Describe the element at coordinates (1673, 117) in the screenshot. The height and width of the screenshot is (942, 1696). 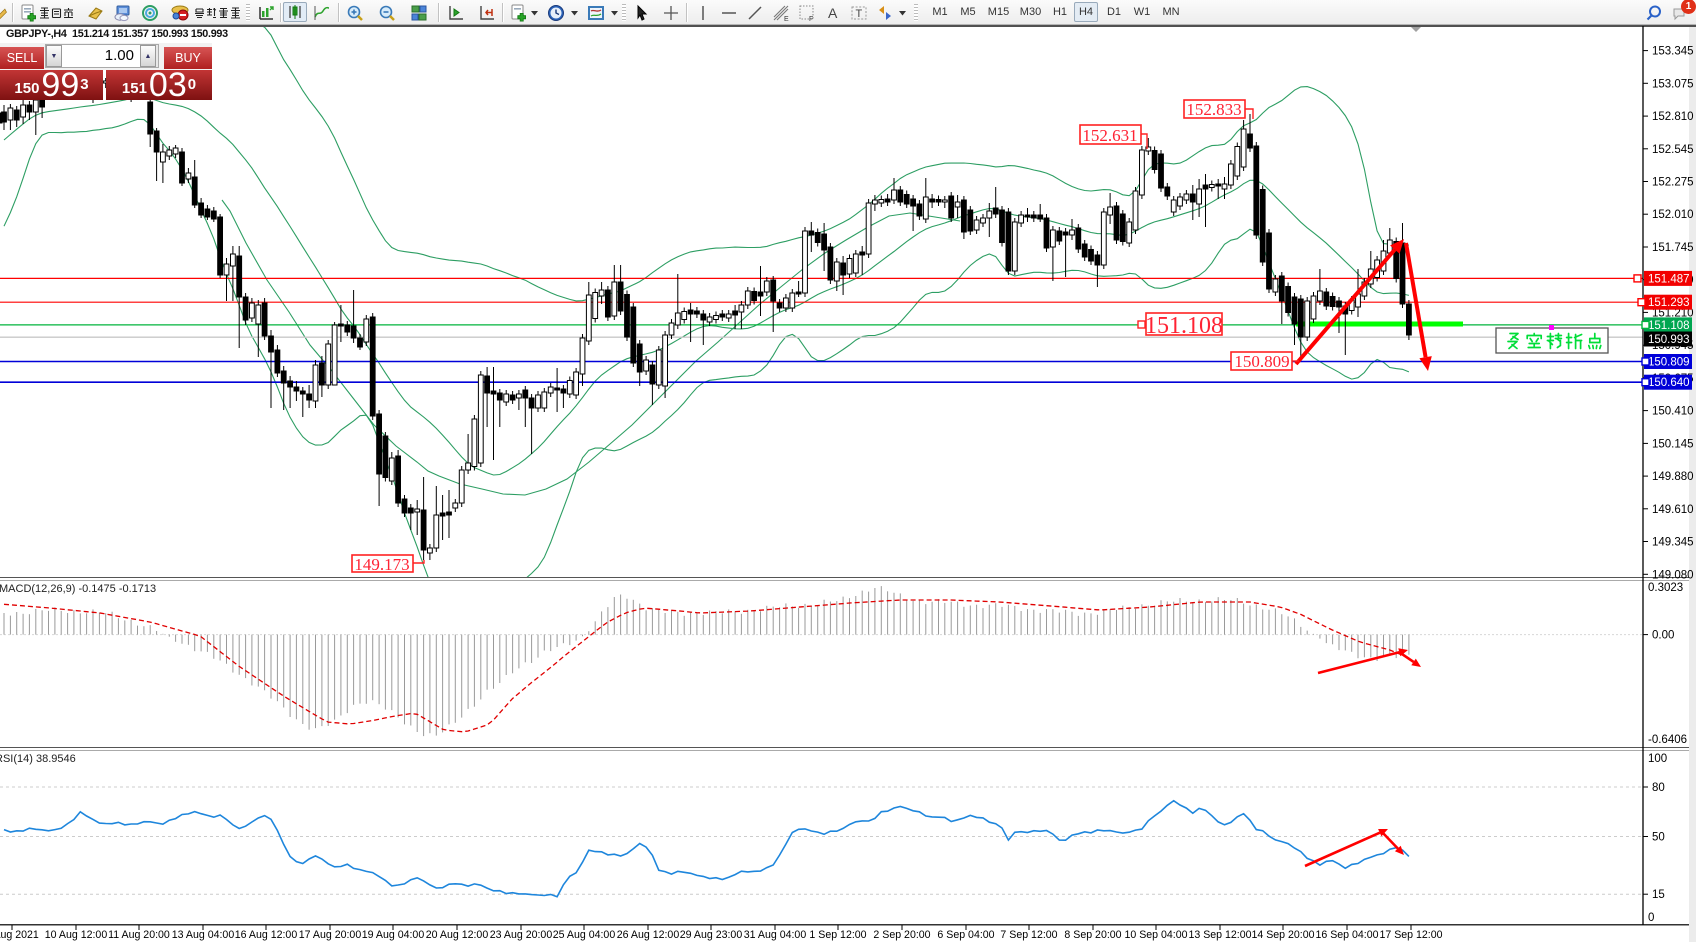
I see `svg-text: 152.810` at that location.